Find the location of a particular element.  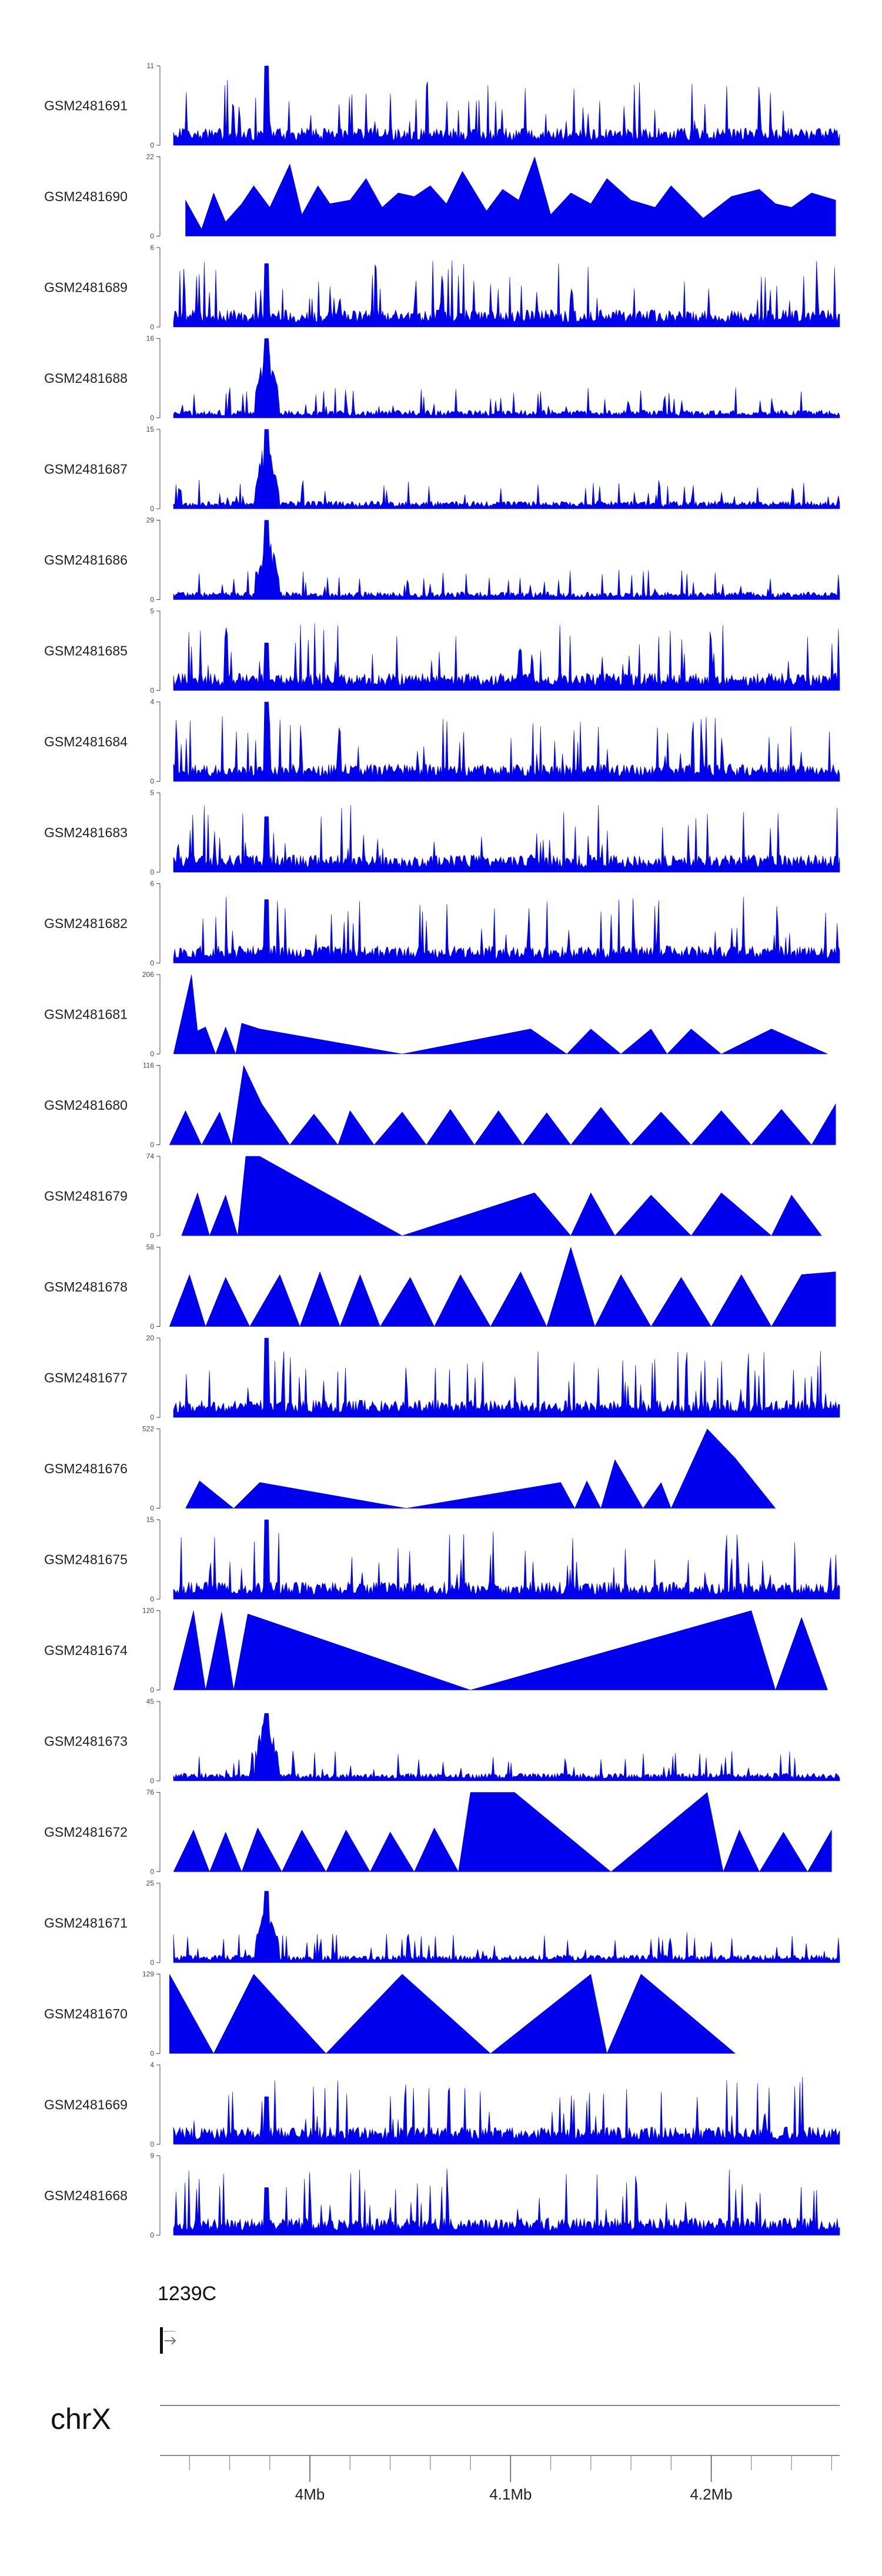

track-GSM2481677: GSM2481677 20 0 is located at coordinates (442, 1378).